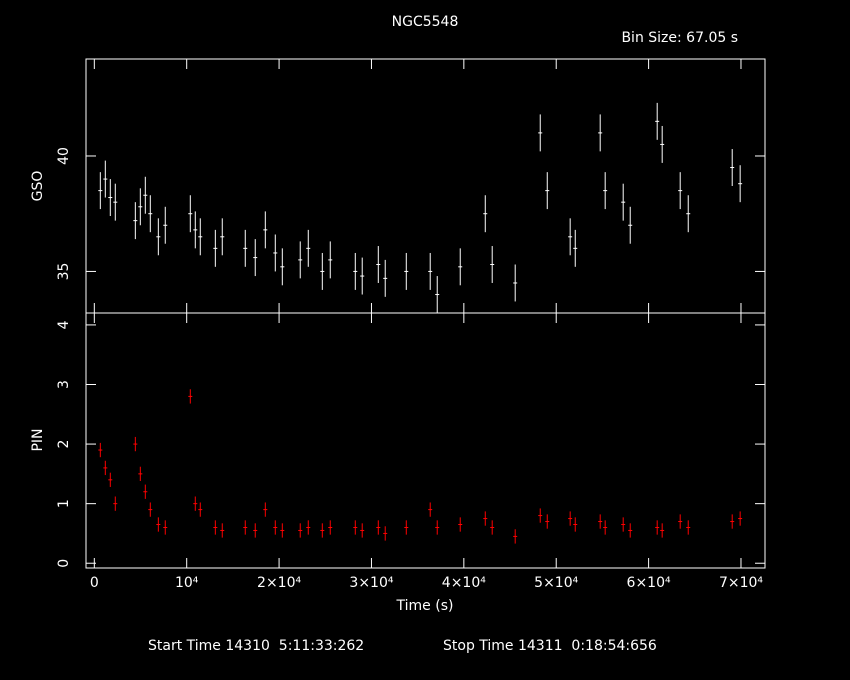  Describe the element at coordinates (679, 38) in the screenshot. I see `bin-size: Bin Size: 67.05 s` at that location.